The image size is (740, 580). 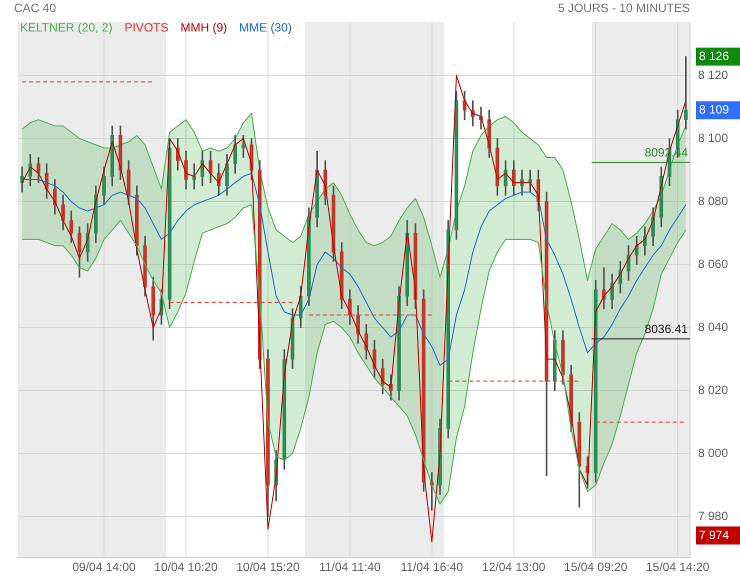 What do you see at coordinates (624, 8) in the screenshot?
I see `chart-subtitle: 5 JOURS - 10 MINUTES` at bounding box center [624, 8].